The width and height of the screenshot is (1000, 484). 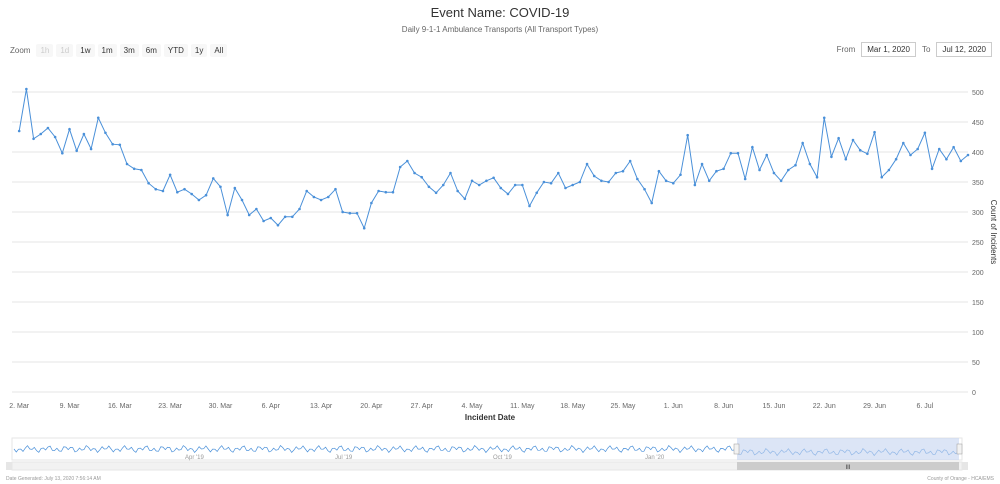 I want to click on navigator-left-handle, so click(x=736, y=449).